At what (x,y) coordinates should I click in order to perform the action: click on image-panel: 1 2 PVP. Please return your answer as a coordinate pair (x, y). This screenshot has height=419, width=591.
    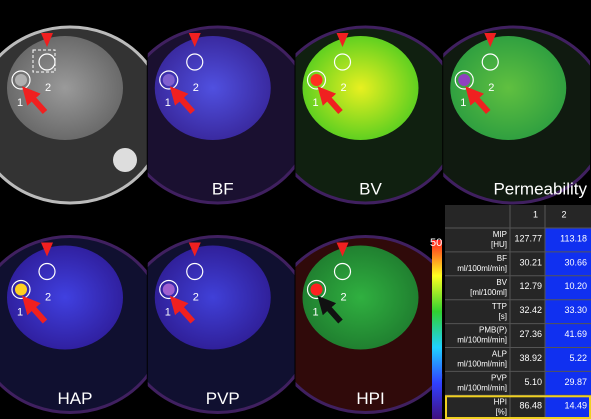
    Looking at the image, I should click on (221, 313).